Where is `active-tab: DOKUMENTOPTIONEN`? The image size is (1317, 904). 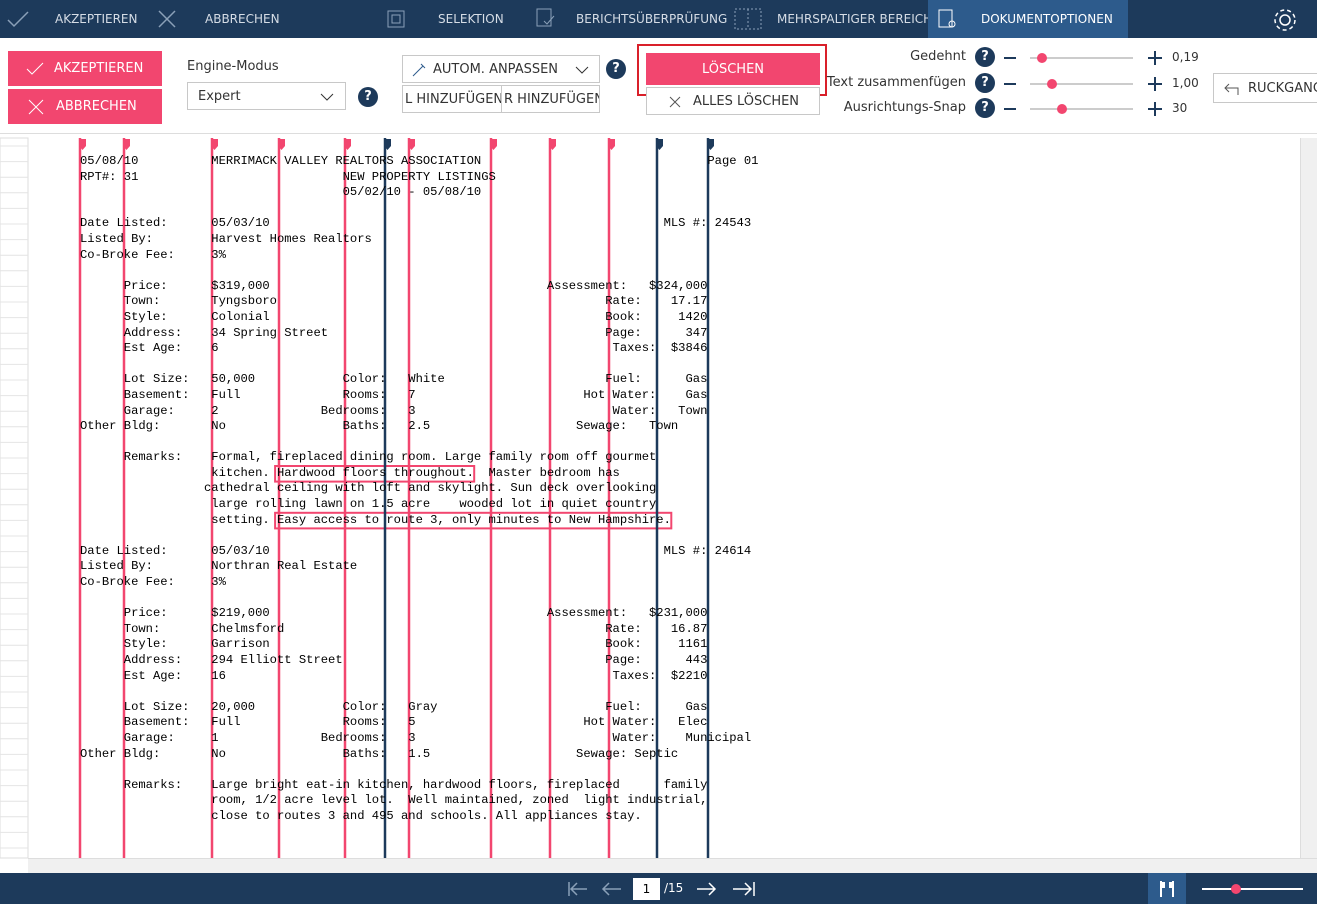 active-tab: DOKUMENTOPTIONEN is located at coordinates (1028, 19).